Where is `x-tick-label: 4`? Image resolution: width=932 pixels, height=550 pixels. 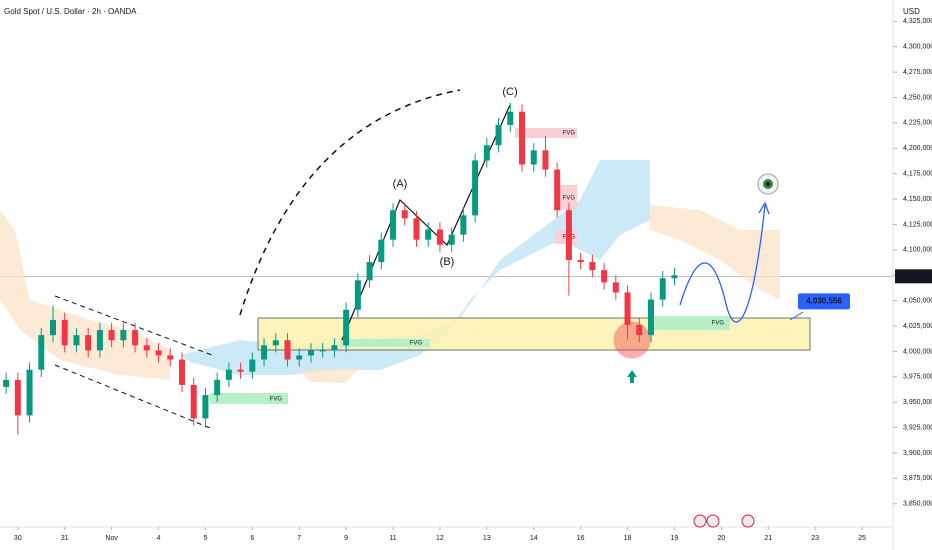
x-tick-label: 4 is located at coordinates (159, 538).